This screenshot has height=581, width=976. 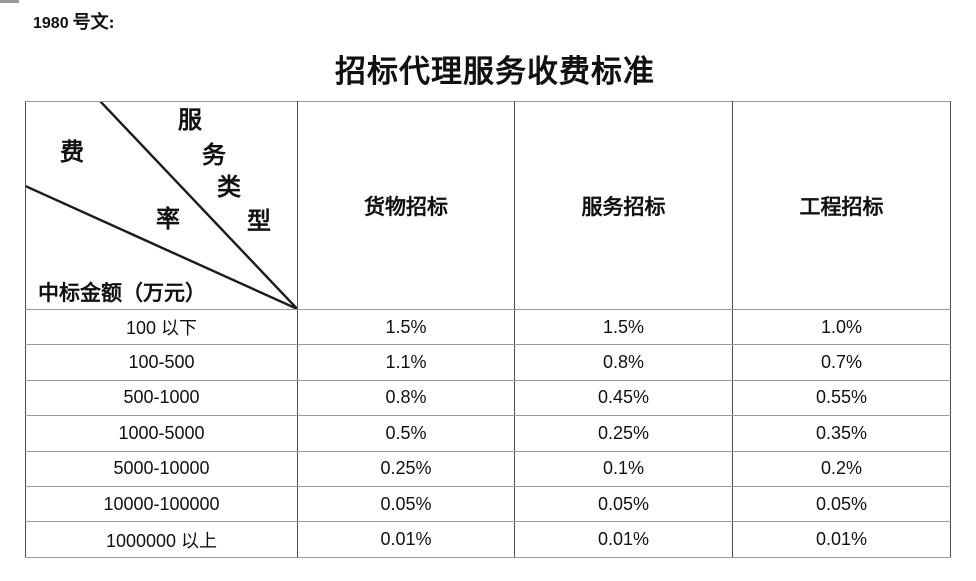 I want to click on doc-reference: 1980 号文:, so click(x=74, y=21).